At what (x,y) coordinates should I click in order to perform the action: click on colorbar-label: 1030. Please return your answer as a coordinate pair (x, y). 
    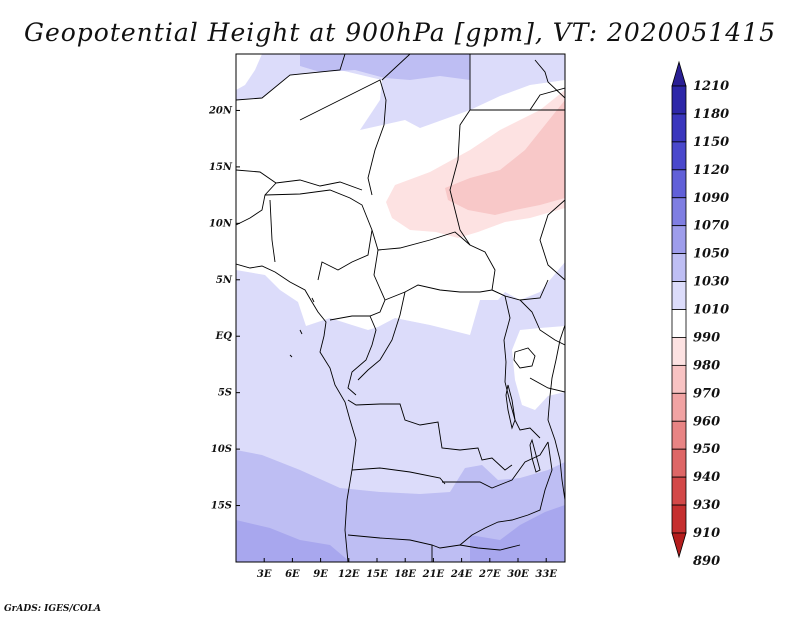
    Looking at the image, I should click on (711, 282).